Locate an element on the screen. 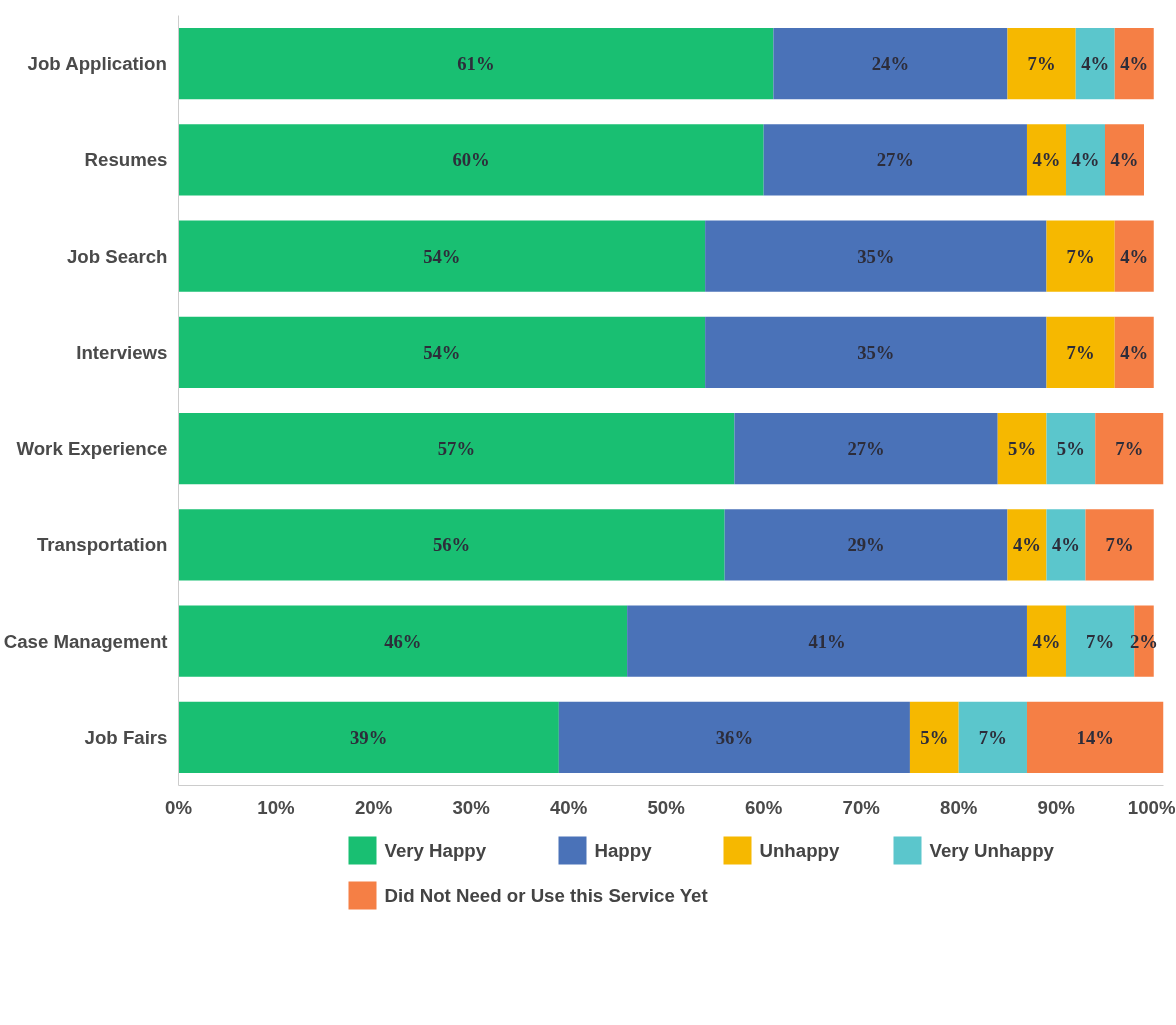  x-tick-label: 60% is located at coordinates (763, 807).